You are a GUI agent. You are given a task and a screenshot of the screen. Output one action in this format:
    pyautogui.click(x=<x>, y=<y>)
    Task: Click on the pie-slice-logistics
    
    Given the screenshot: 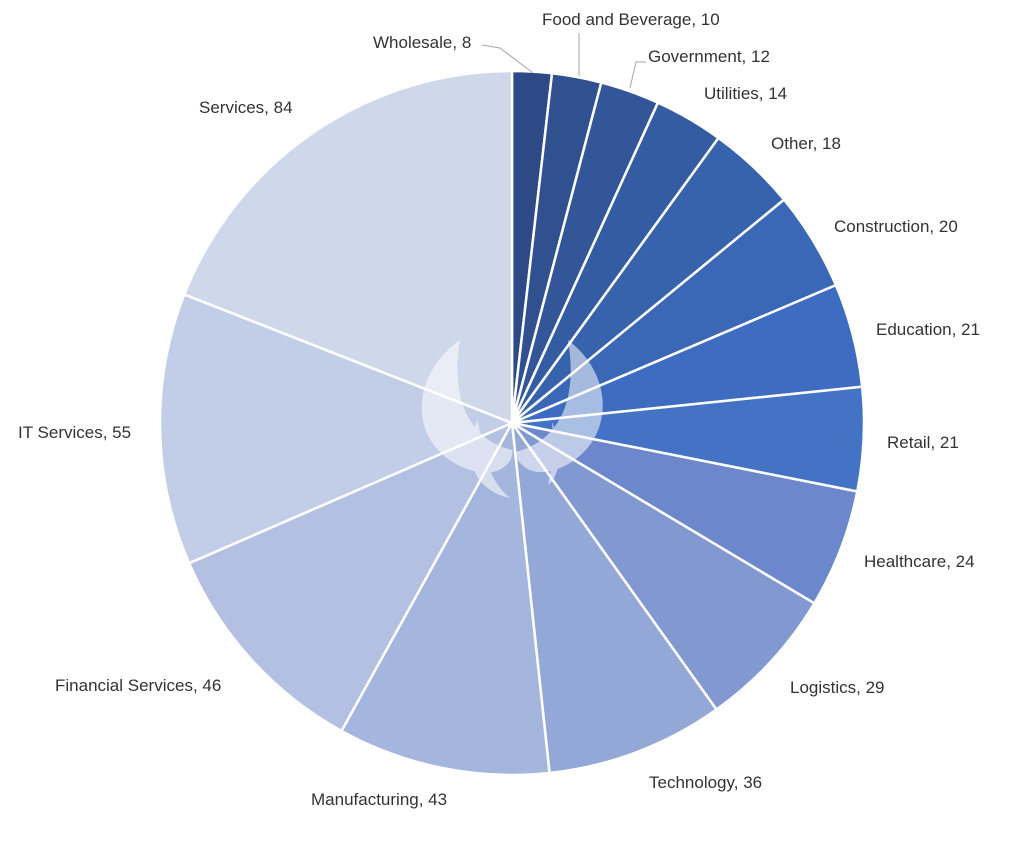 What is the action you would take?
    pyautogui.click(x=663, y=566)
    